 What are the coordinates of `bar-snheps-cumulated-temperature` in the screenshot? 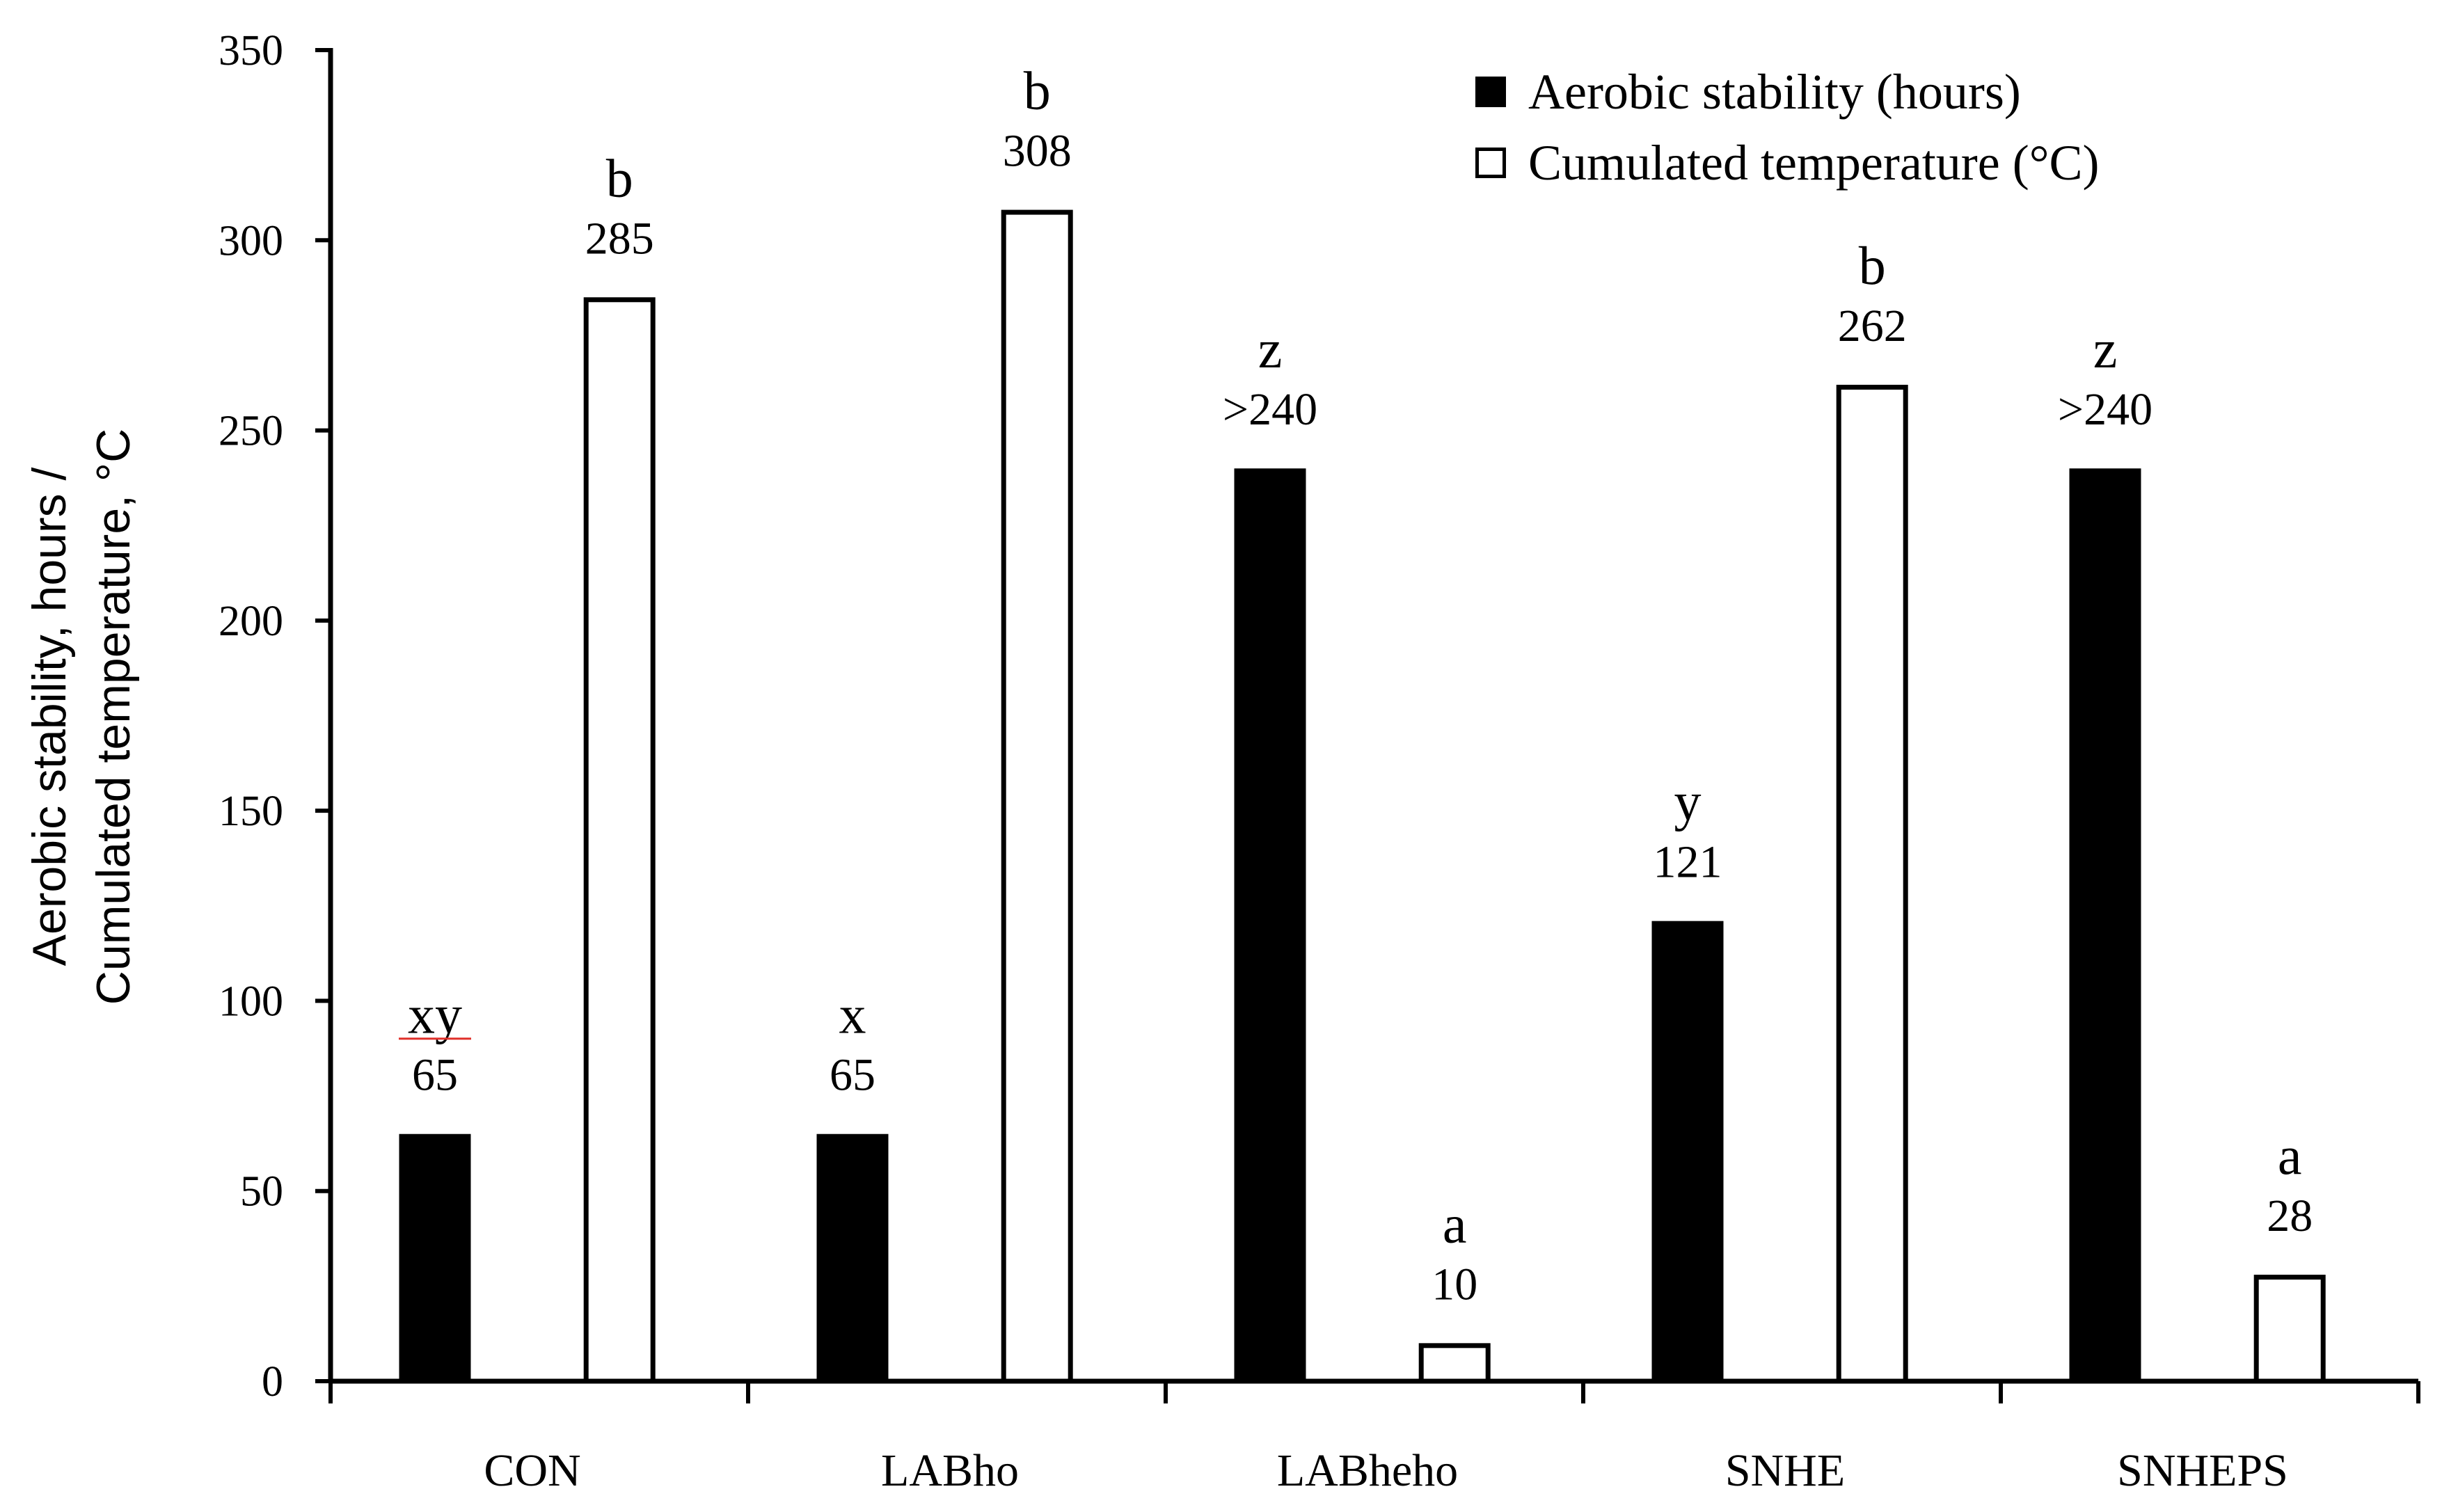 It's located at (2289, 1329).